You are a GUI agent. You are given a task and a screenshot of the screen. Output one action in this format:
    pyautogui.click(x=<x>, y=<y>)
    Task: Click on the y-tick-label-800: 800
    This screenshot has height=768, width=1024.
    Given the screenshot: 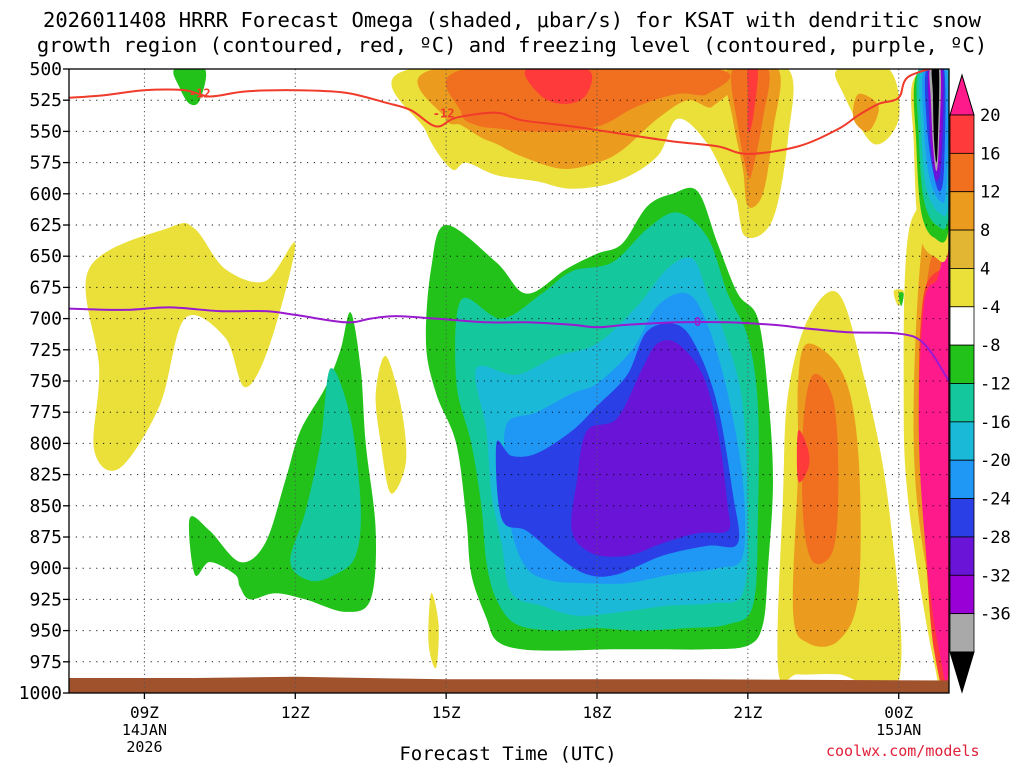 What is the action you would take?
    pyautogui.click(x=45, y=443)
    